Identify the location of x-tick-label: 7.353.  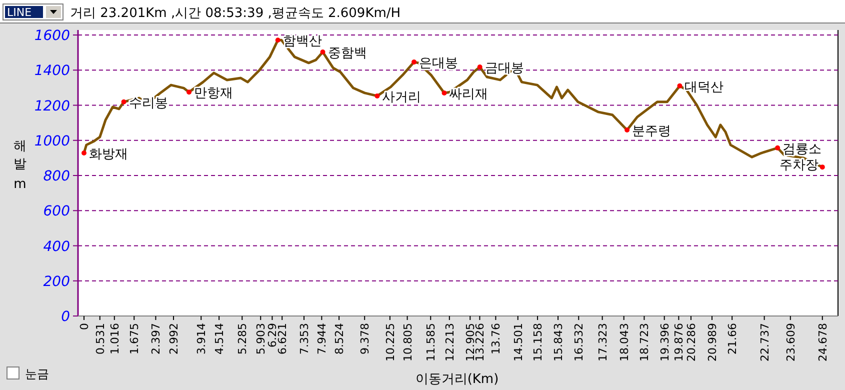
(304, 338).